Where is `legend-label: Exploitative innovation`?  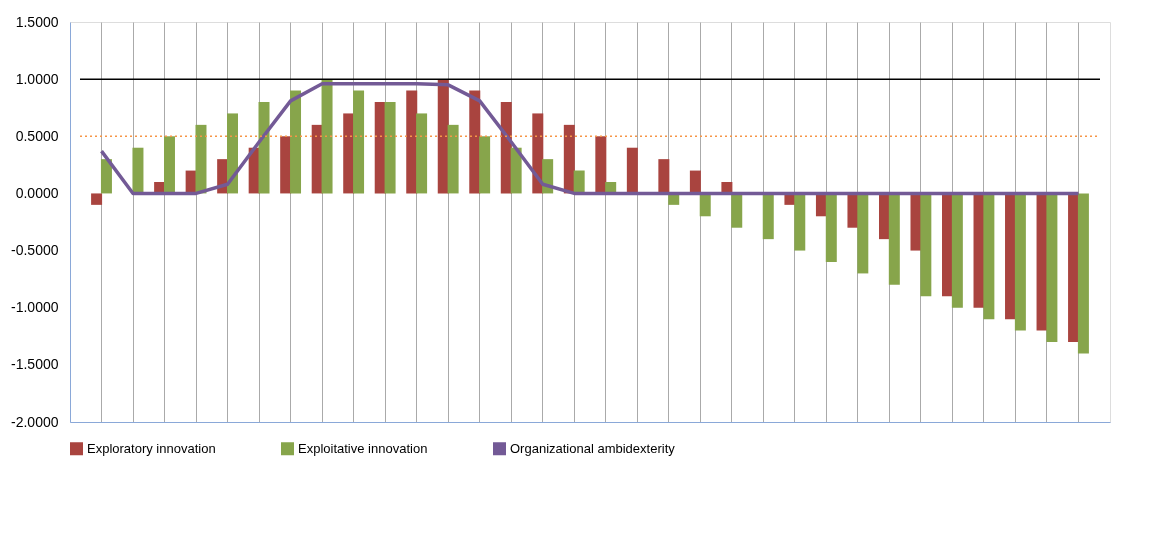 legend-label: Exploitative innovation is located at coordinates (363, 448).